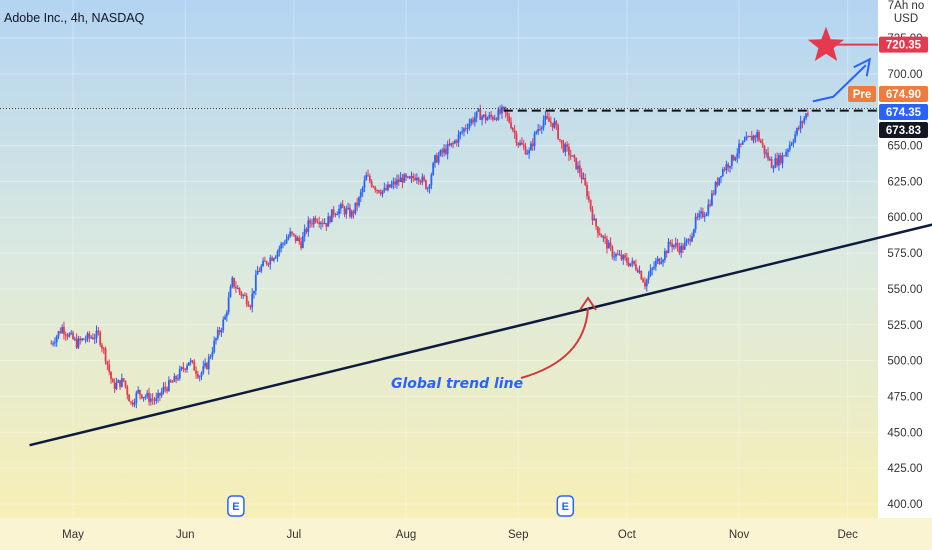 The height and width of the screenshot is (550, 932). Describe the element at coordinates (904, 505) in the screenshot. I see `y-tick-label: 400.00` at that location.